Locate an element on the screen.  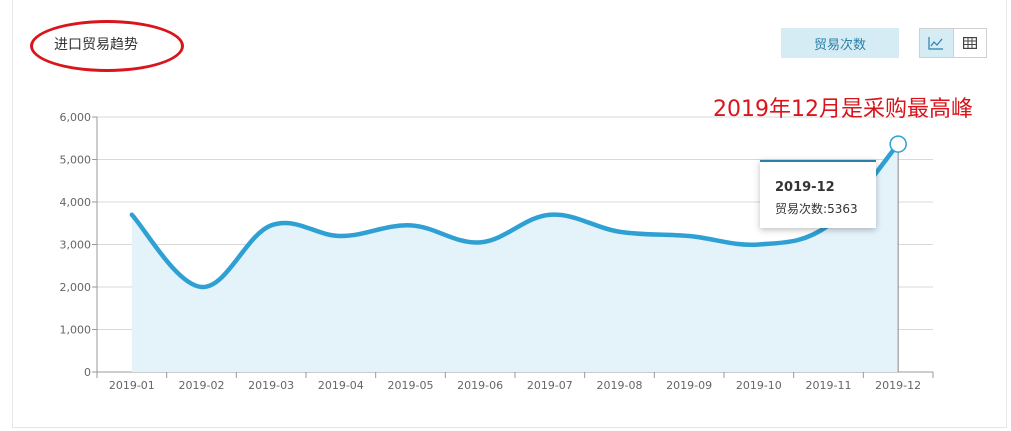
data-tooltip: 2019-12 贸易次数:5363 is located at coordinates (818, 194).